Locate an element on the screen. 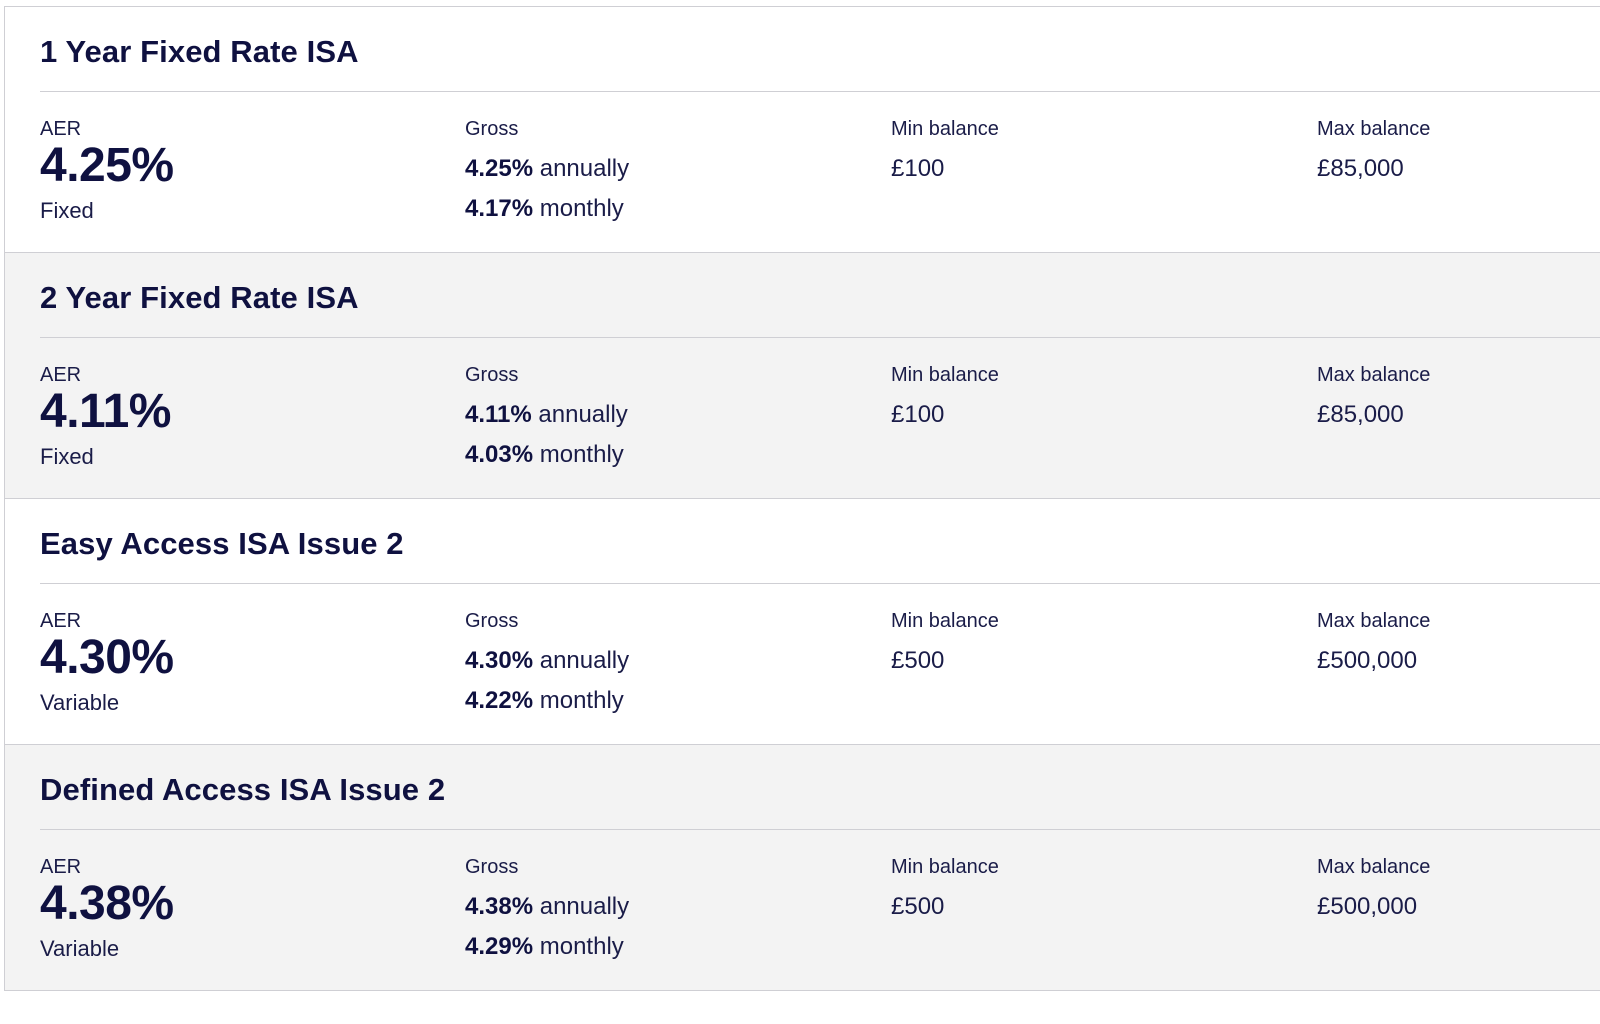  aer-value: 4.30% is located at coordinates (107, 657).